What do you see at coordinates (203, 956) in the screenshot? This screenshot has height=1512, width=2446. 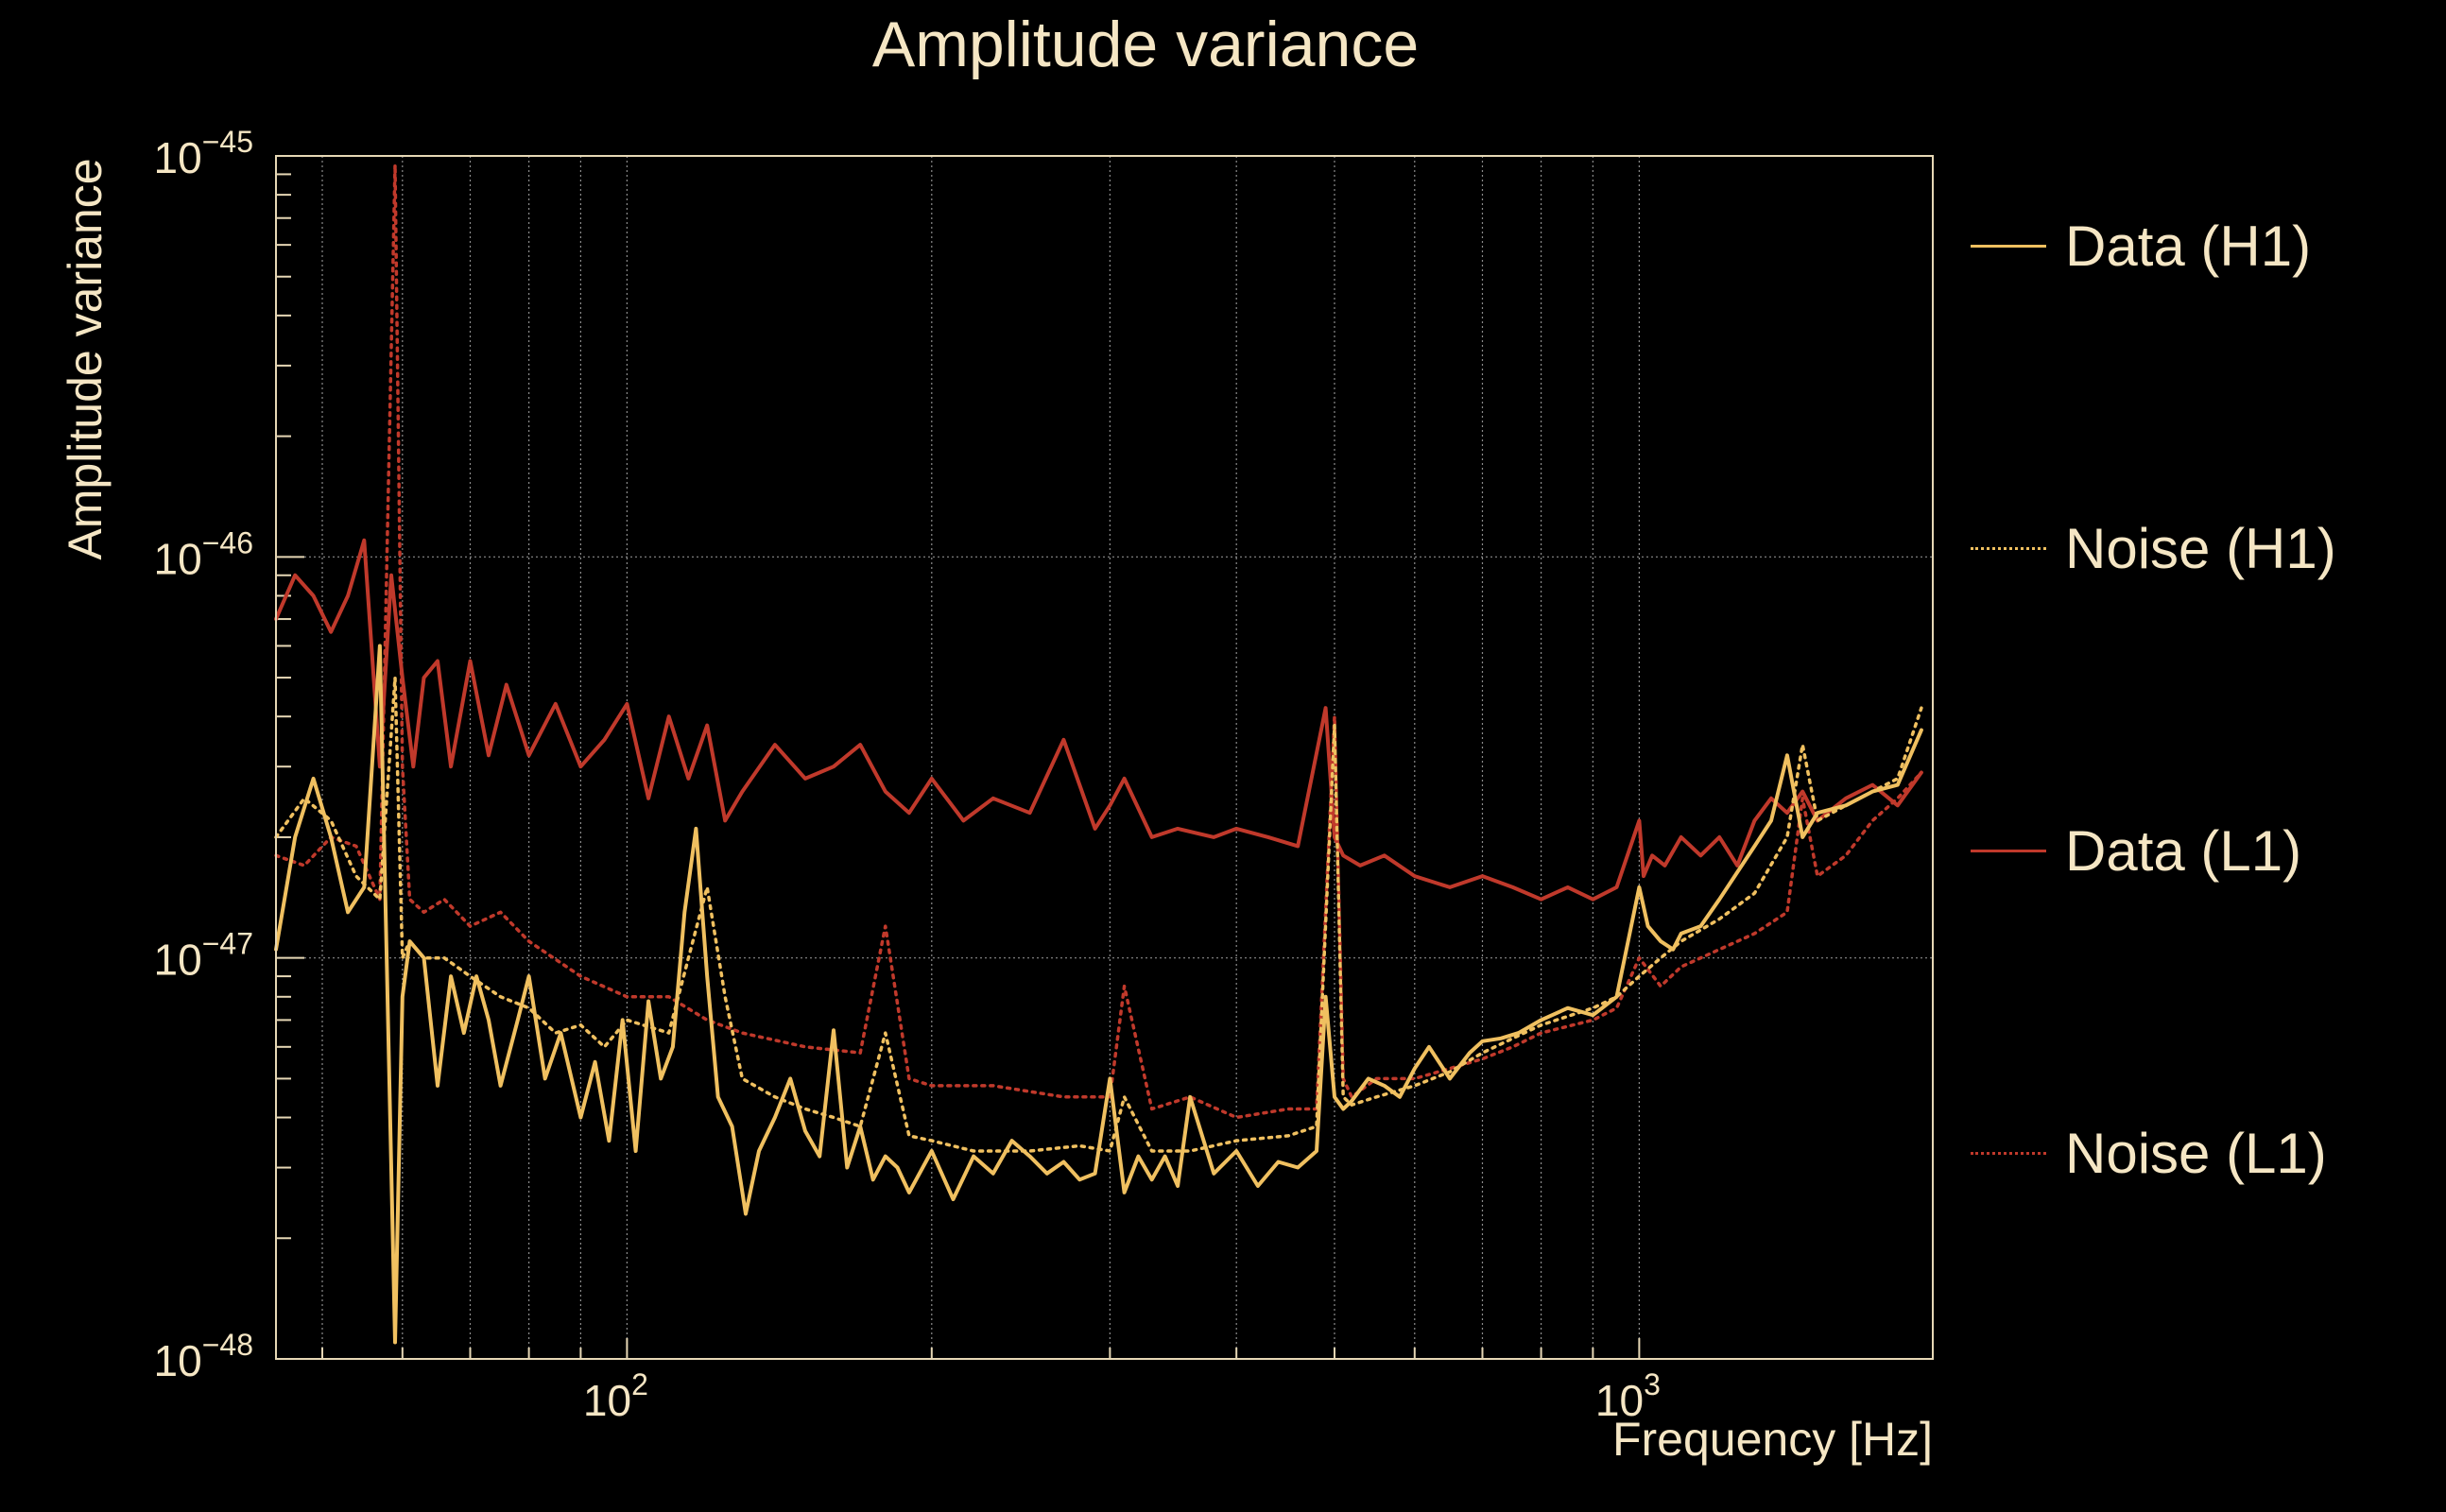 I see `y-tick-label: 10−47` at bounding box center [203, 956].